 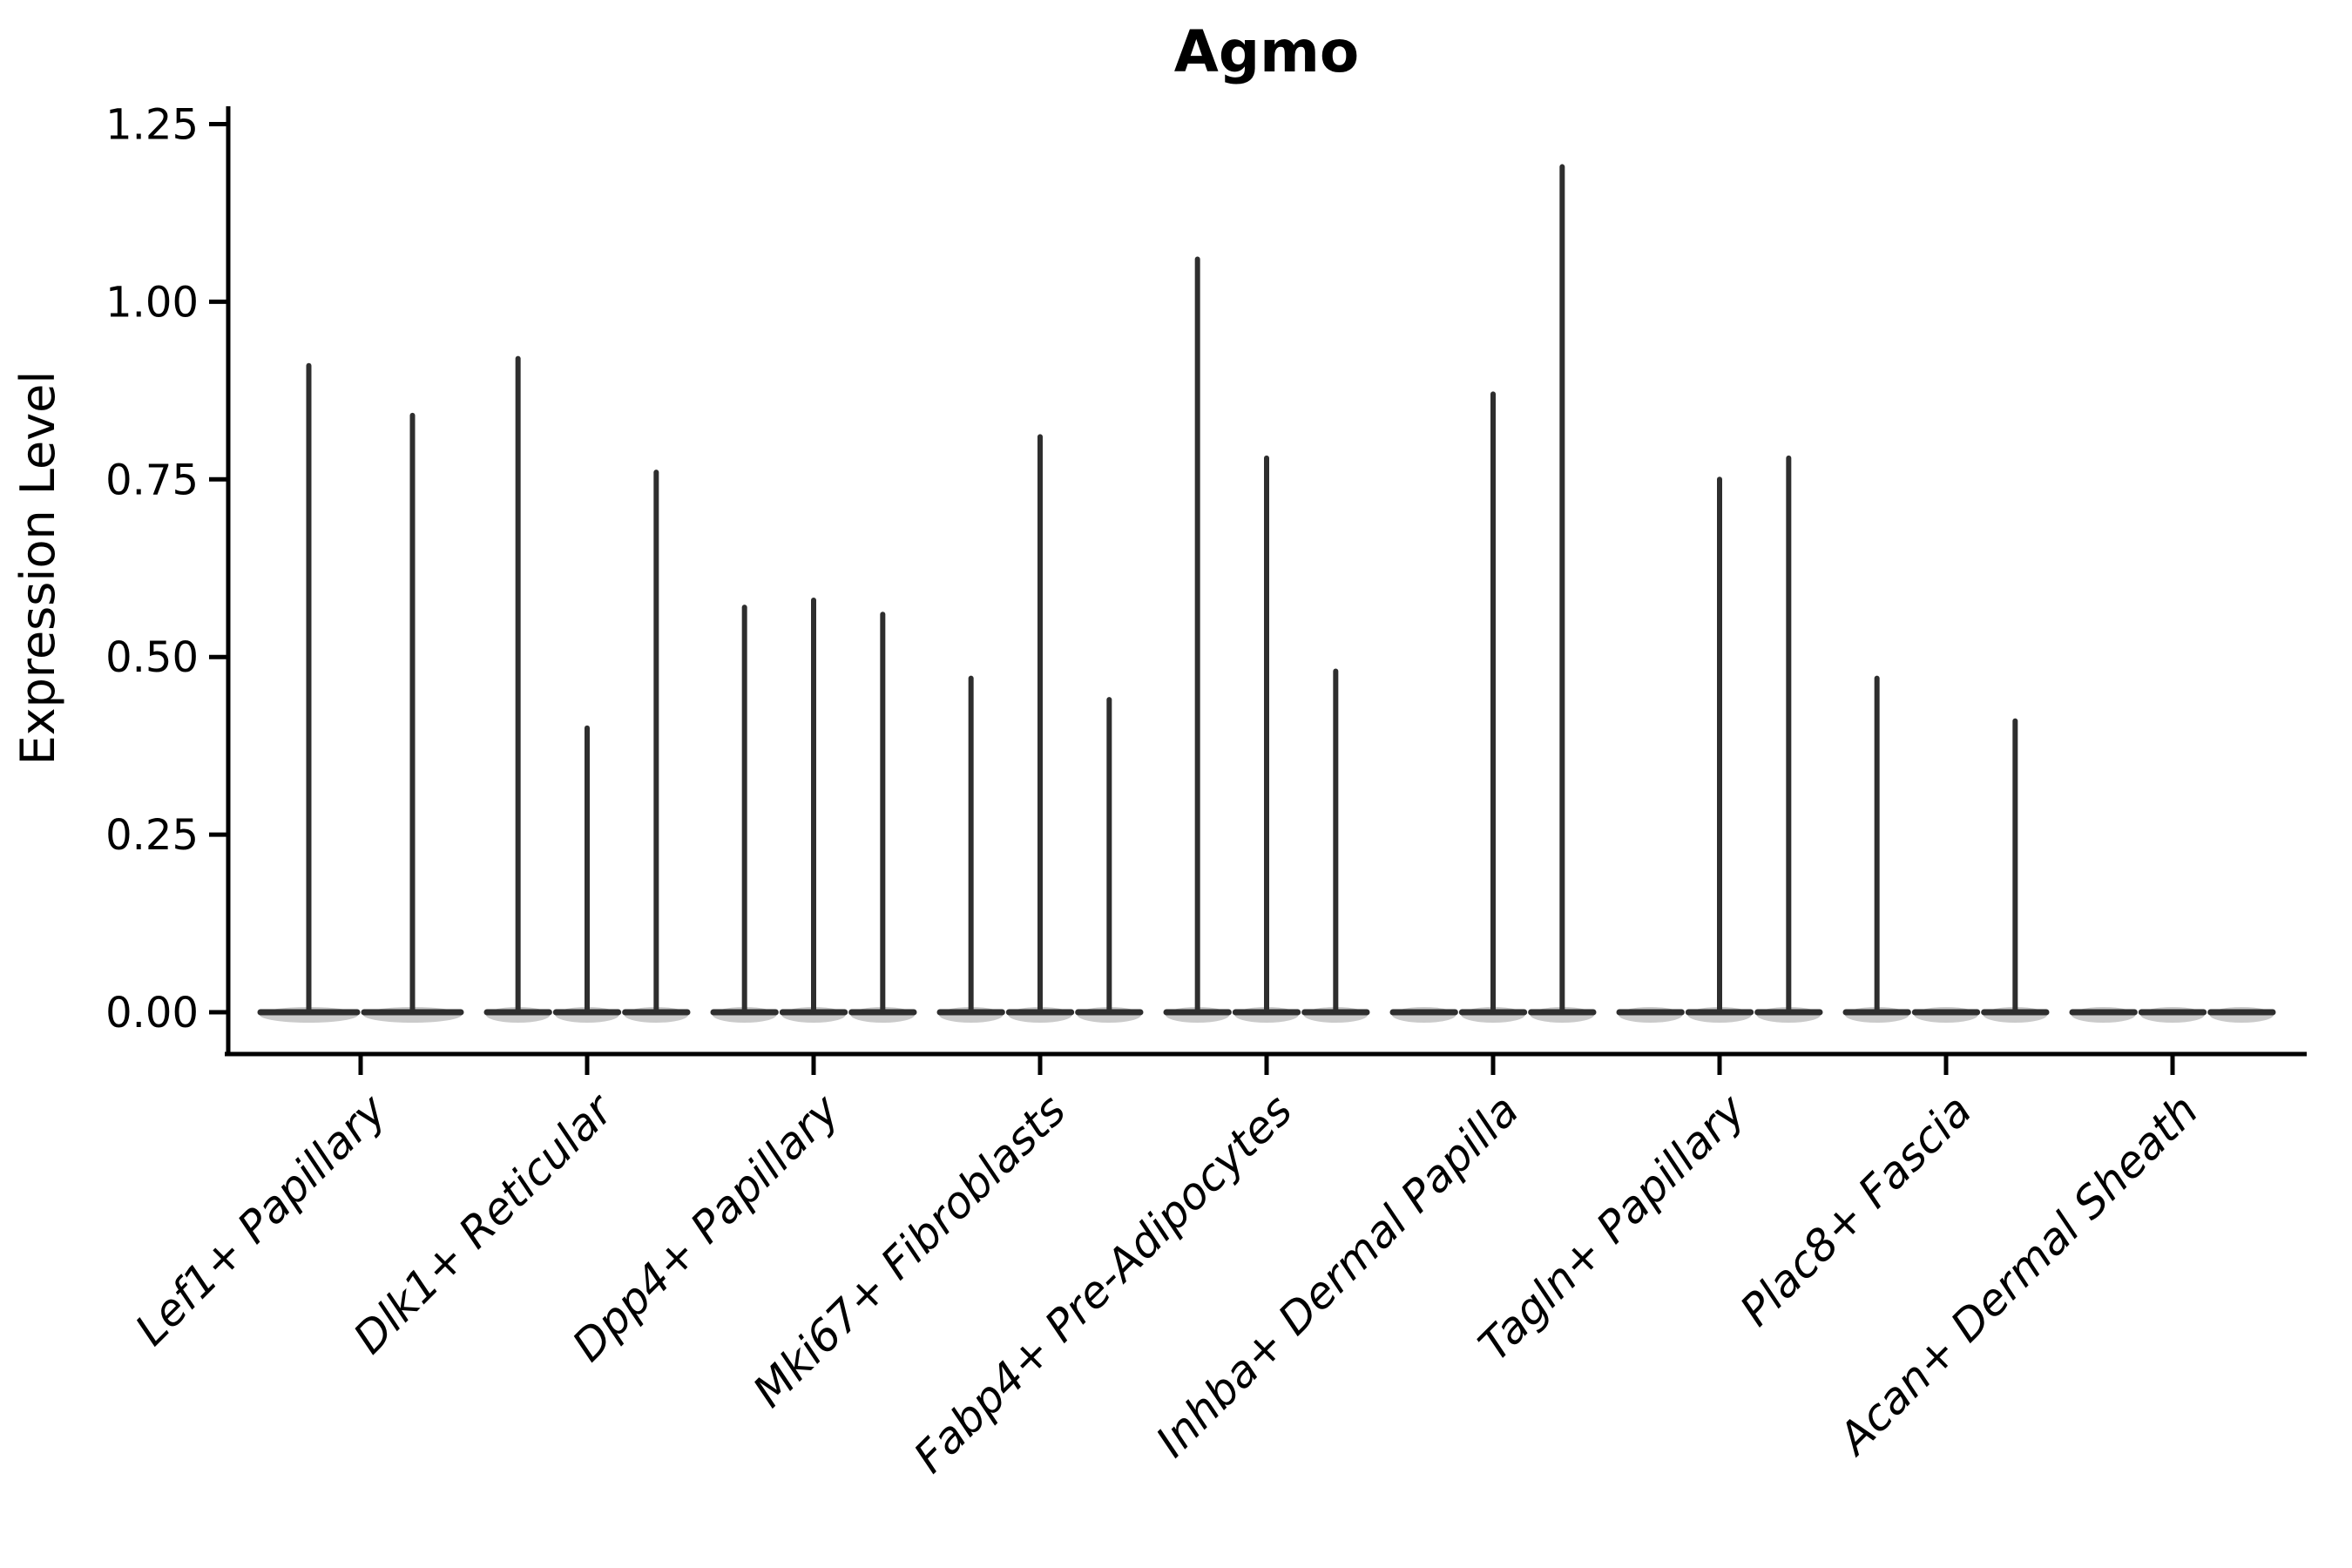 What do you see at coordinates (1103, 1284) in the screenshot?
I see `x-tick-label: Fabp4+ Pre-Adipocytes` at bounding box center [1103, 1284].